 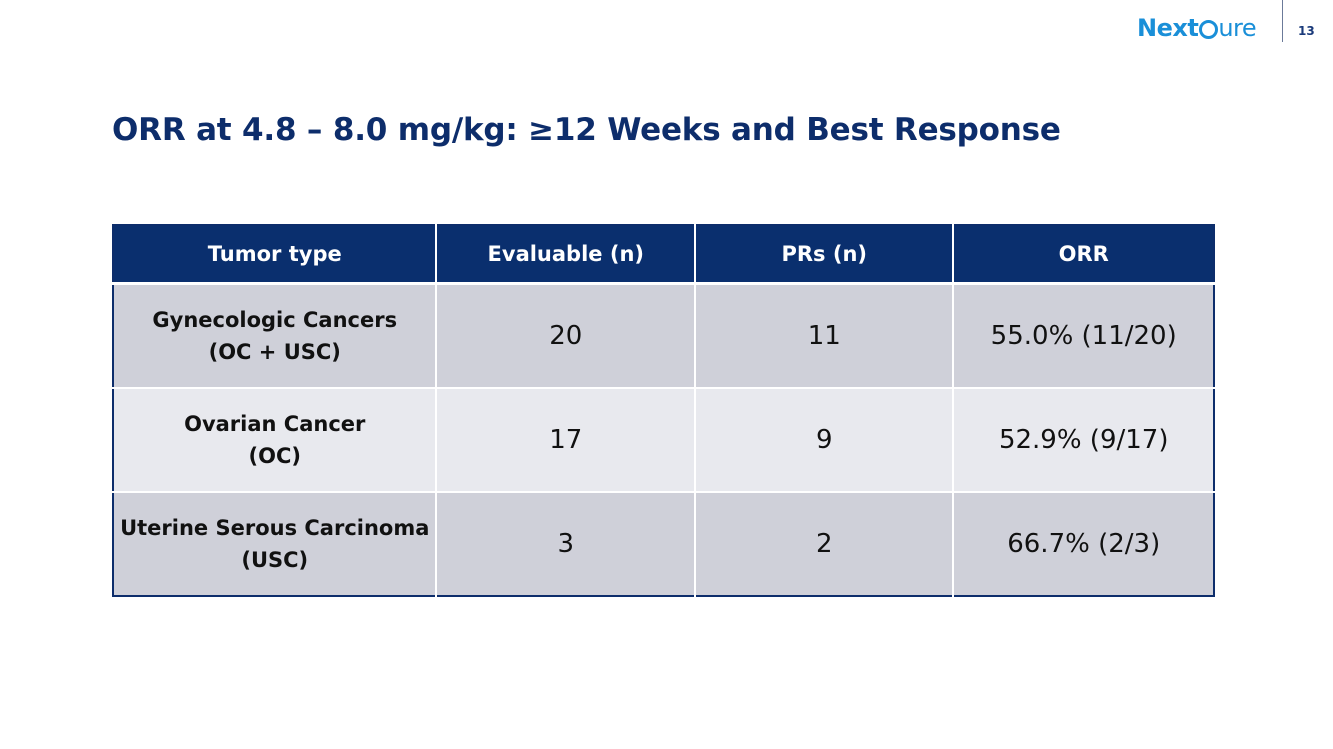 I want to click on page-number: 13, so click(x=1306, y=31).